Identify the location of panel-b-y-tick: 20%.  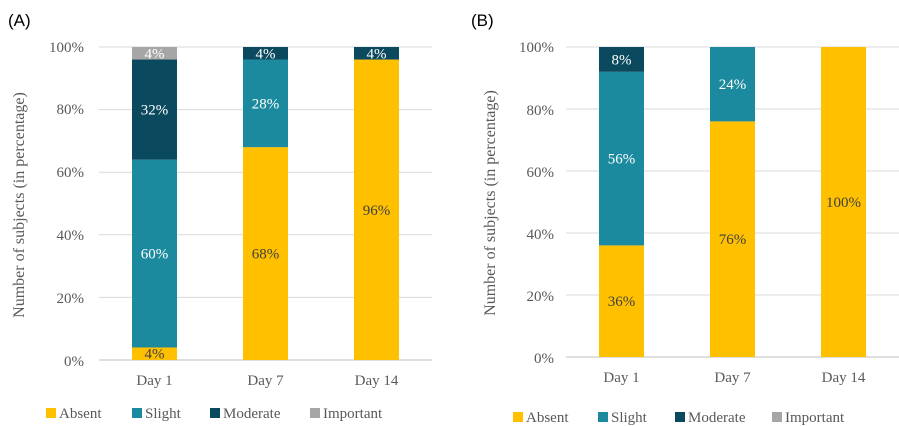
(541, 297).